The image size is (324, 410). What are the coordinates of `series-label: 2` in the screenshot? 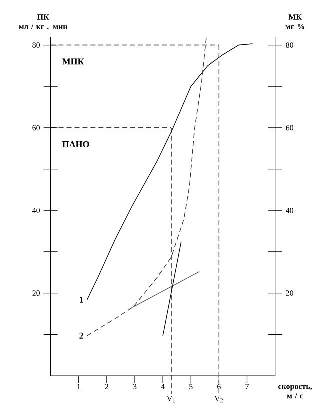 It's located at (82, 335).